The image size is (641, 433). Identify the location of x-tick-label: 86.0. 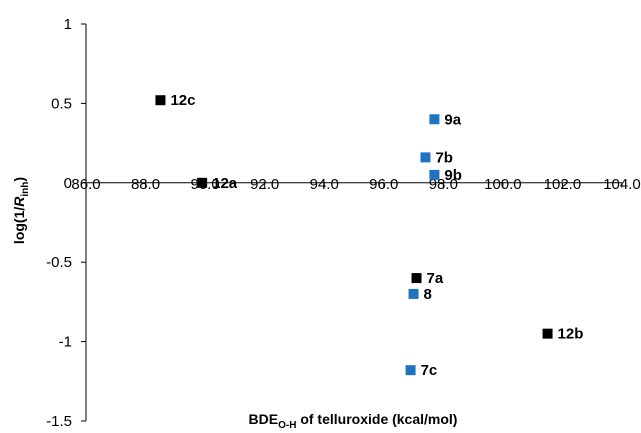
(85, 184).